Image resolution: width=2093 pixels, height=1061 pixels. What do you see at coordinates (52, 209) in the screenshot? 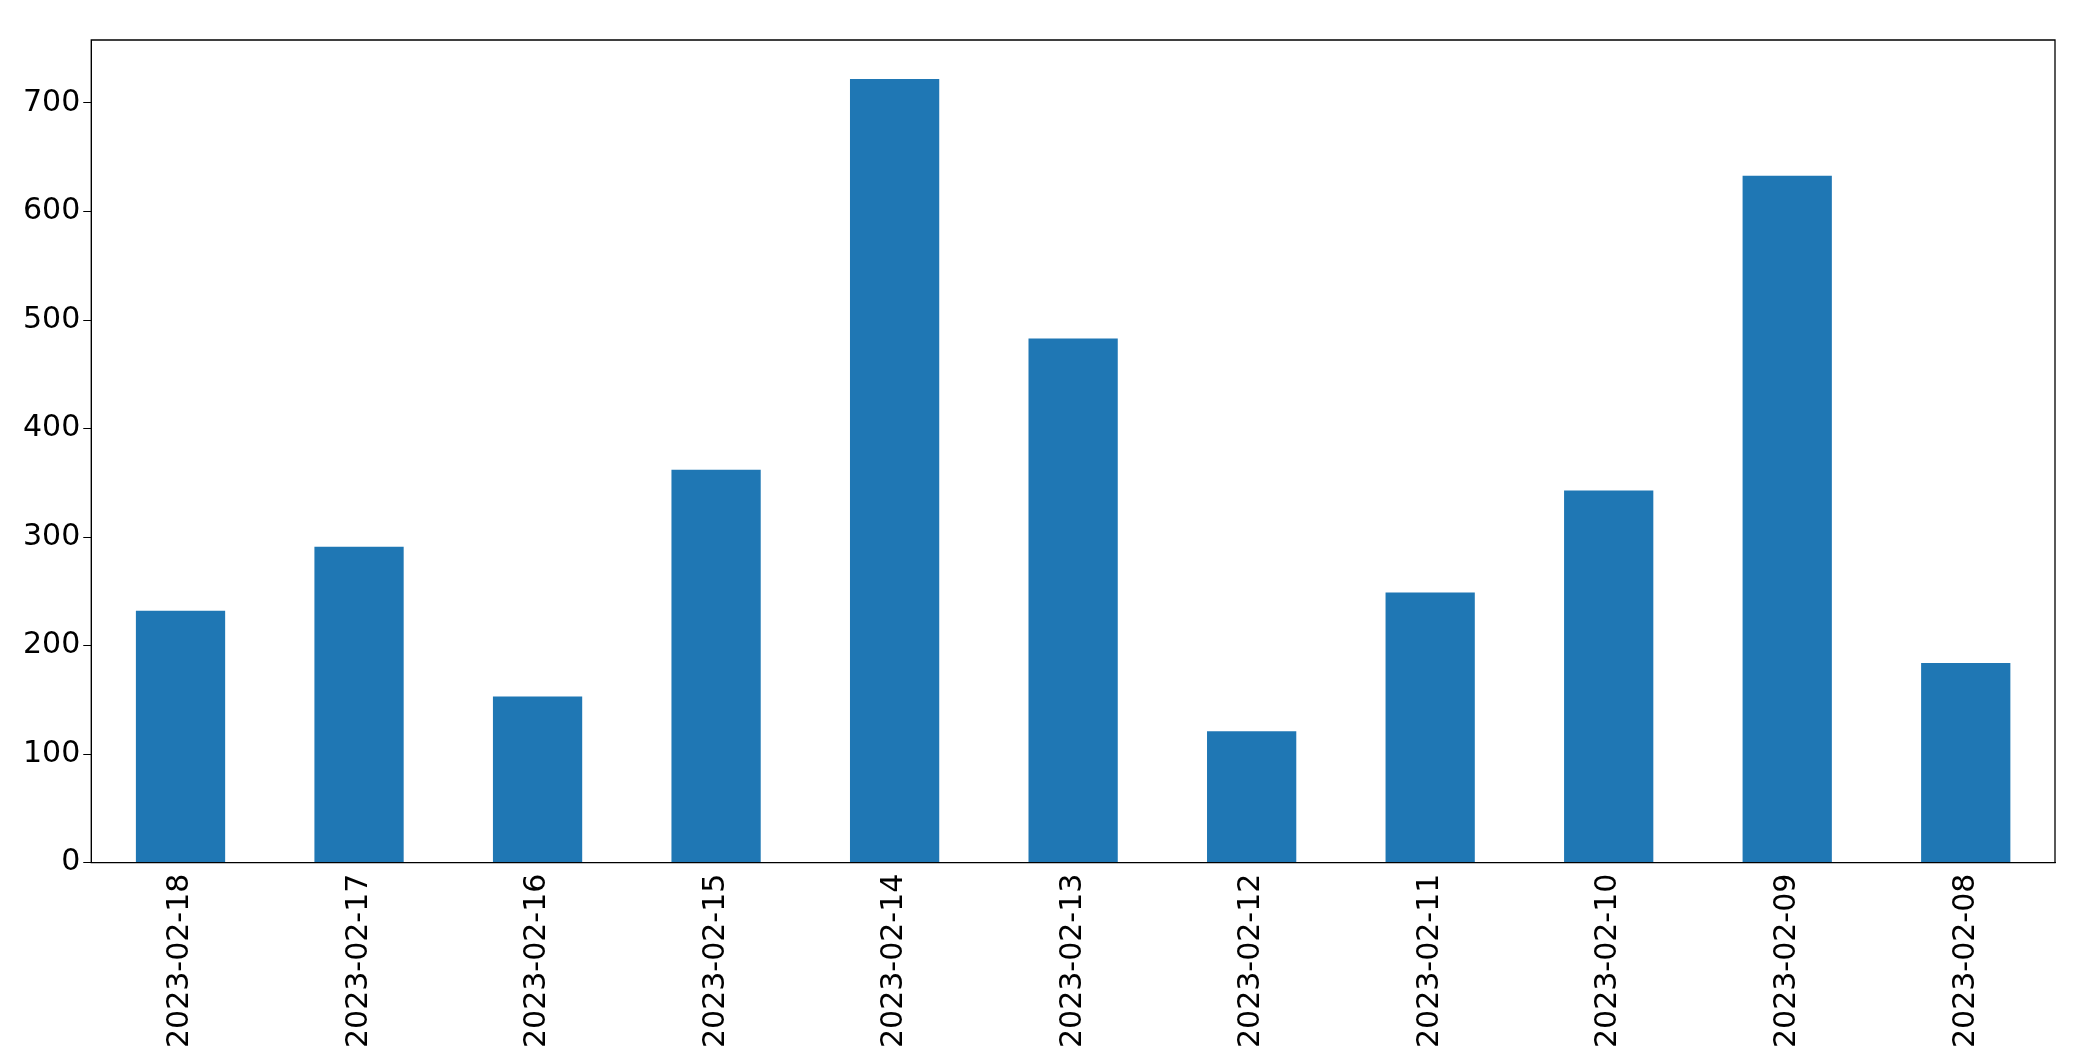
I see `y-tick-label: 600` at bounding box center [52, 209].